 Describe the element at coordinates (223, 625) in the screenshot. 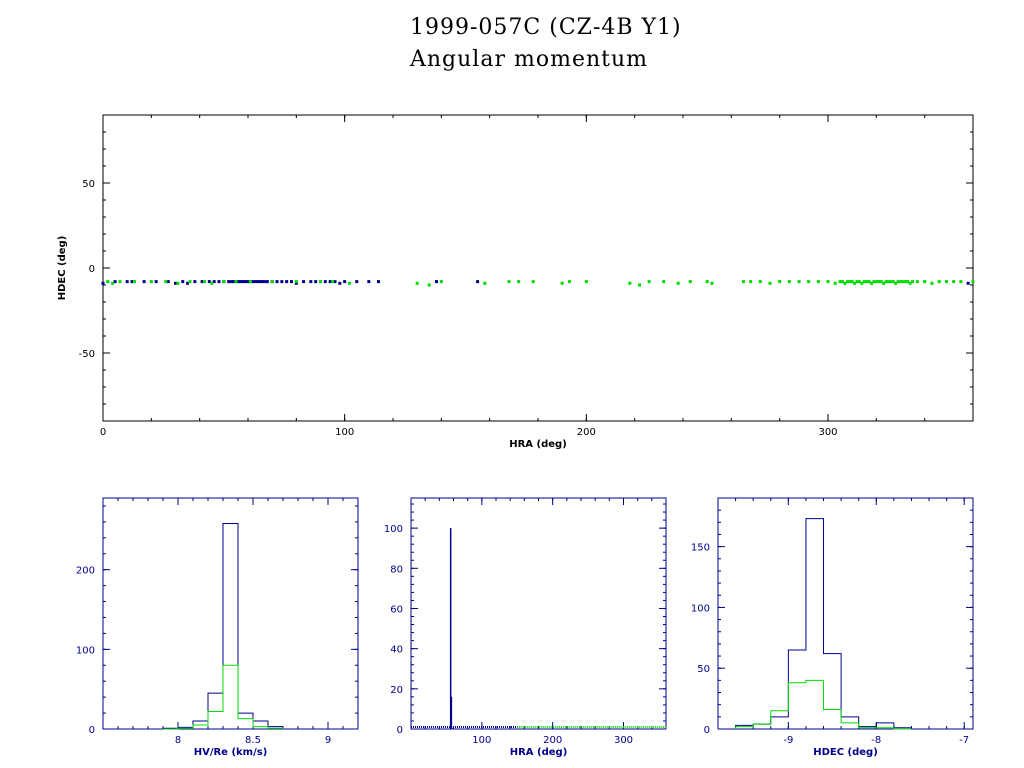

I see `histogram-outline-blue` at that location.